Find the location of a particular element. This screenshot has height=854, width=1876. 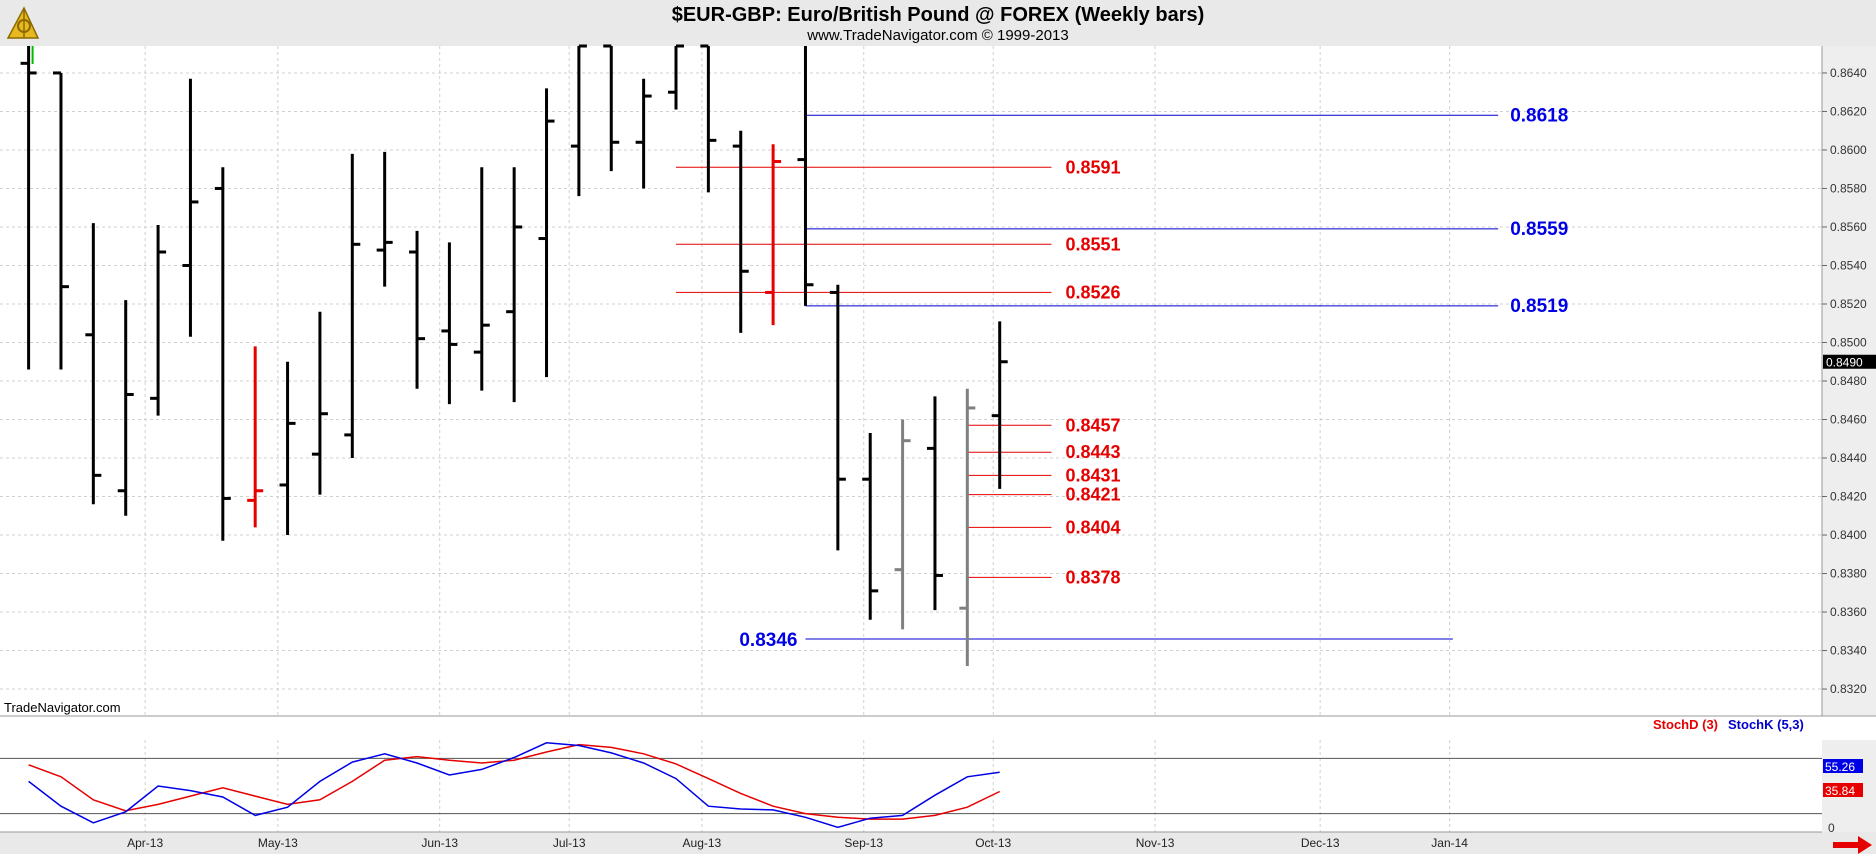

time-tick-label: Nov-13 is located at coordinates (1155, 843).